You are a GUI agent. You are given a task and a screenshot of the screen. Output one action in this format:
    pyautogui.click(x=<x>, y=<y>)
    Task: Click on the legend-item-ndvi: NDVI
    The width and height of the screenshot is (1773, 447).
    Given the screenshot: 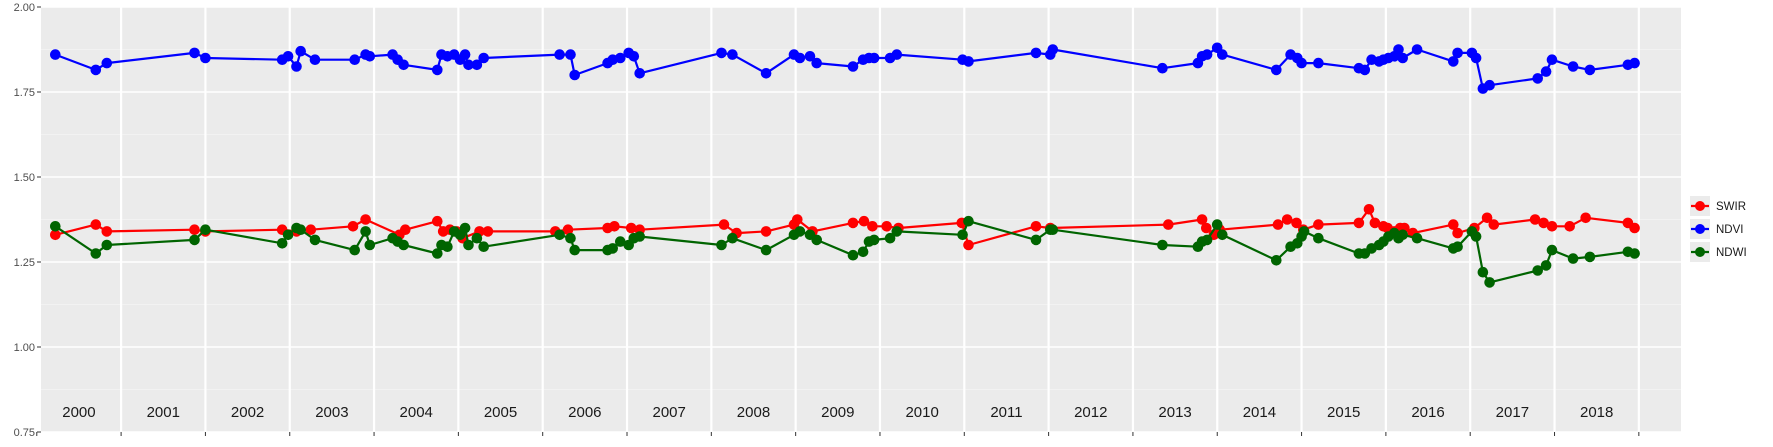 What is the action you would take?
    pyautogui.click(x=1716, y=229)
    